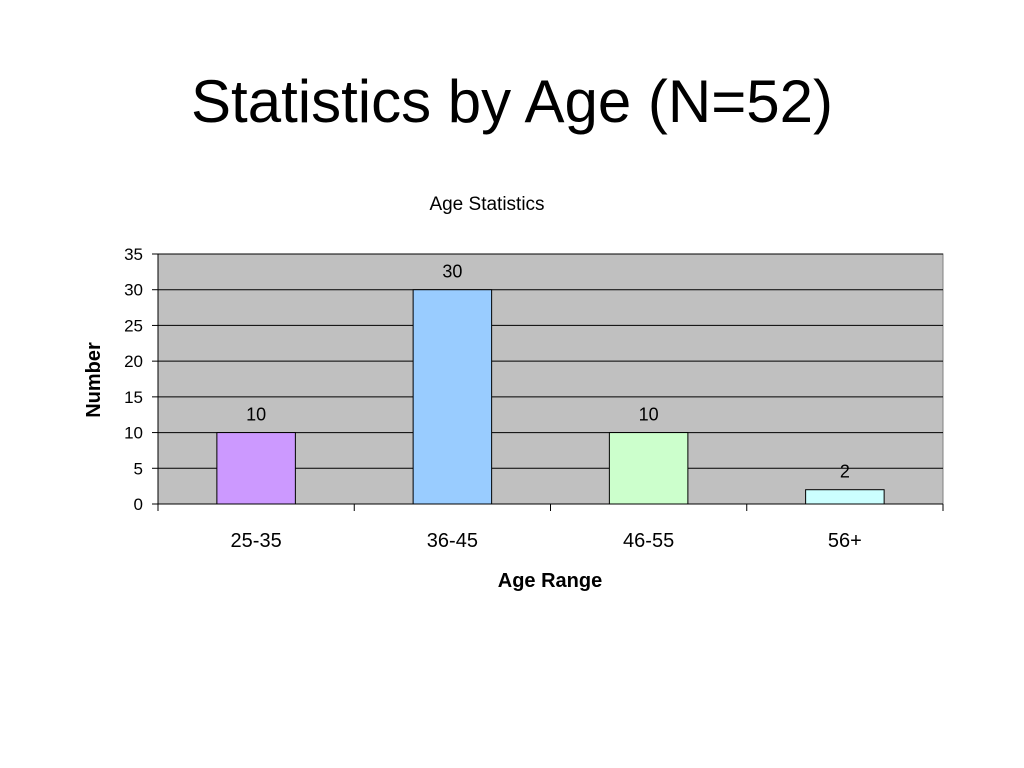 The width and height of the screenshot is (1024, 768). Describe the element at coordinates (512, 101) in the screenshot. I see `slide-title: Statistics by Age (N=52)` at that location.